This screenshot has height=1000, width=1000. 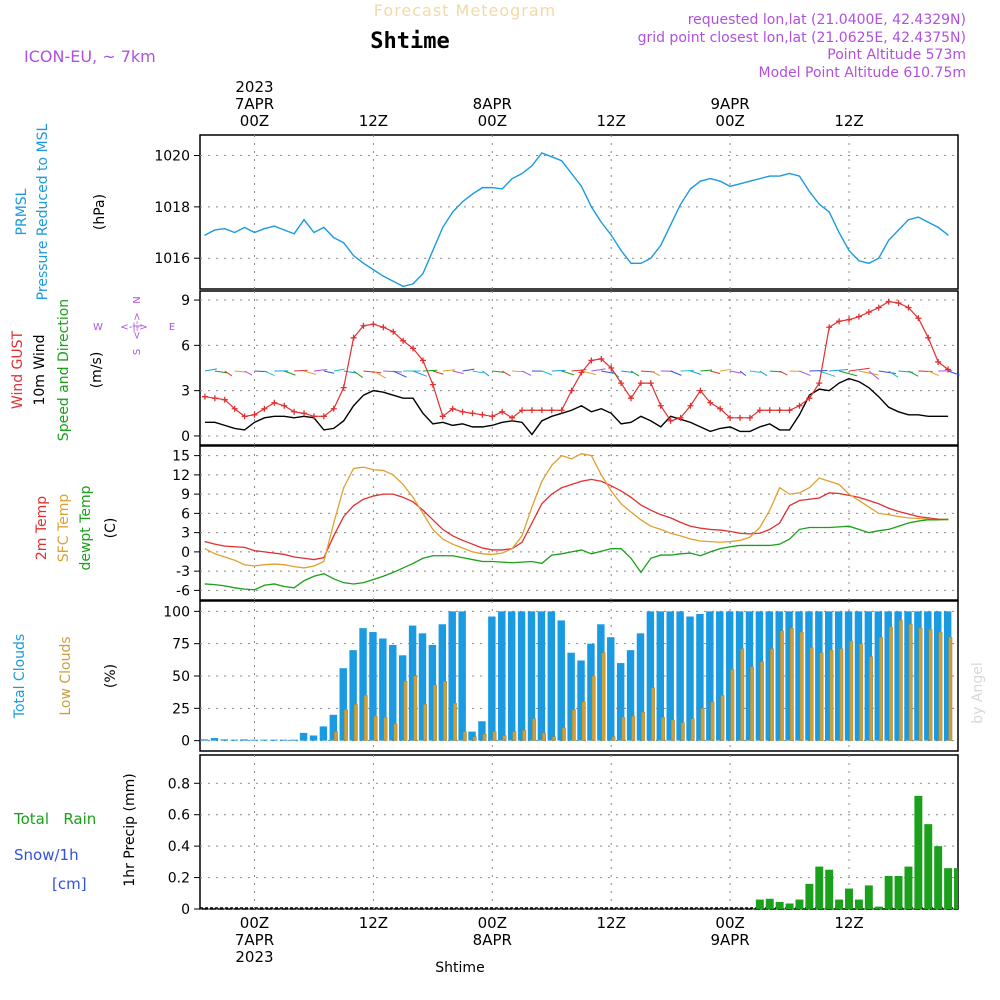 What do you see at coordinates (179, 816) in the screenshot?
I see `precip-tick-label: 0.6` at bounding box center [179, 816].